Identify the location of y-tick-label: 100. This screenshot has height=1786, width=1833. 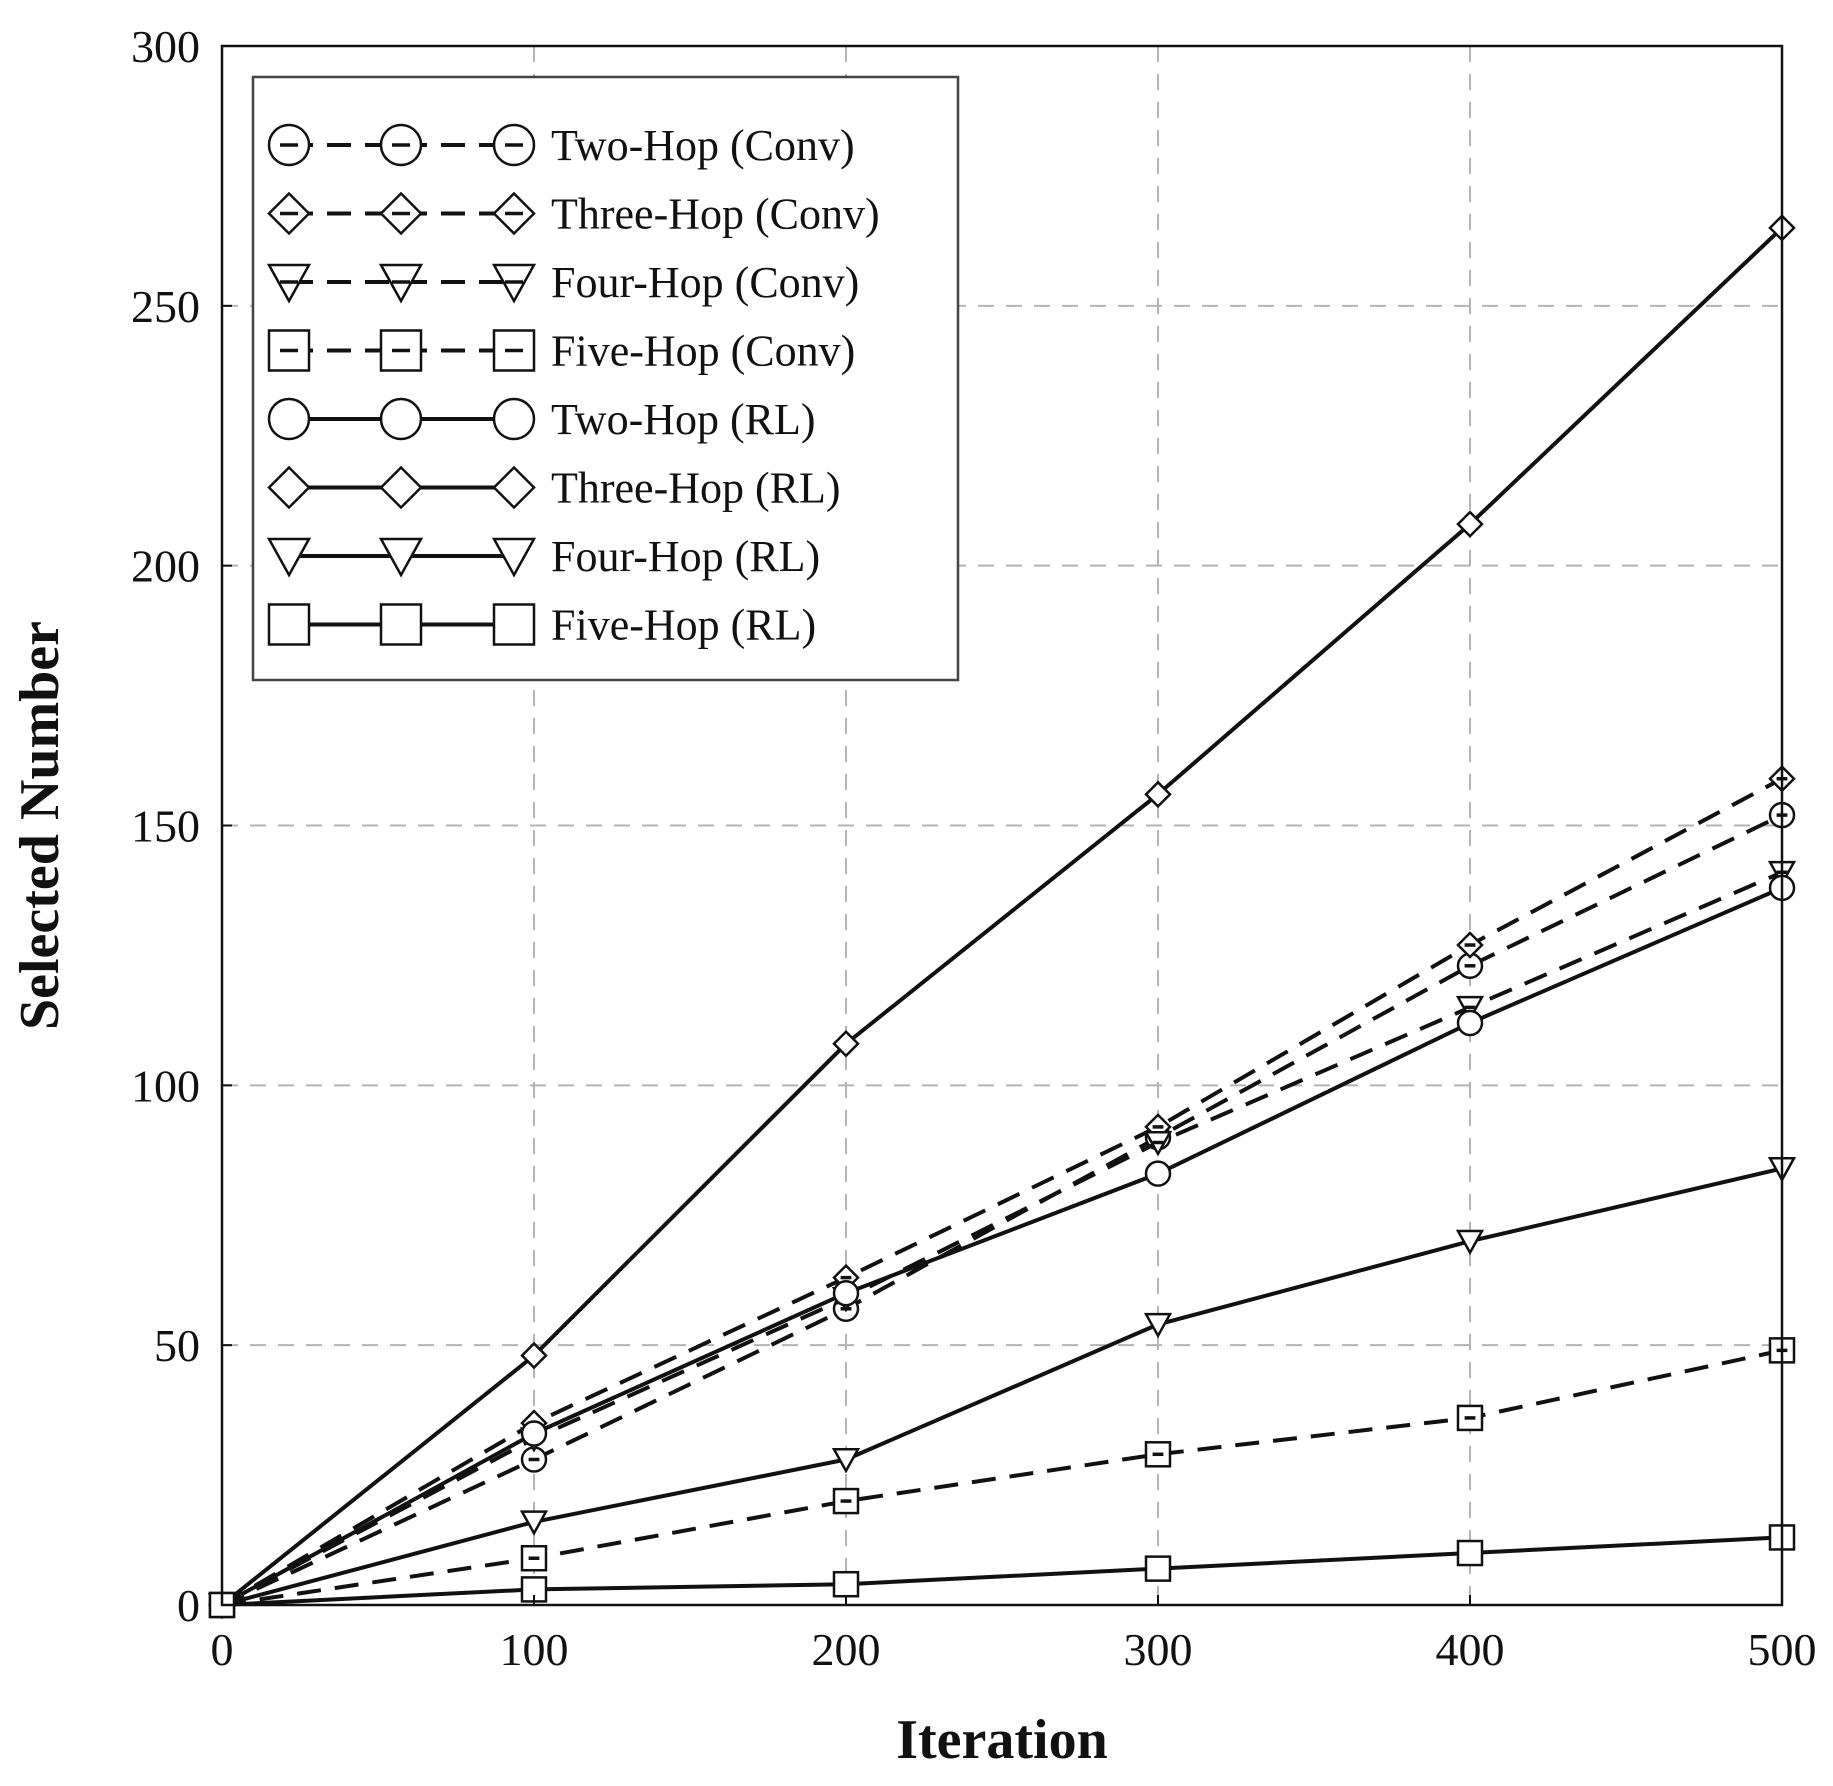
(165, 1085).